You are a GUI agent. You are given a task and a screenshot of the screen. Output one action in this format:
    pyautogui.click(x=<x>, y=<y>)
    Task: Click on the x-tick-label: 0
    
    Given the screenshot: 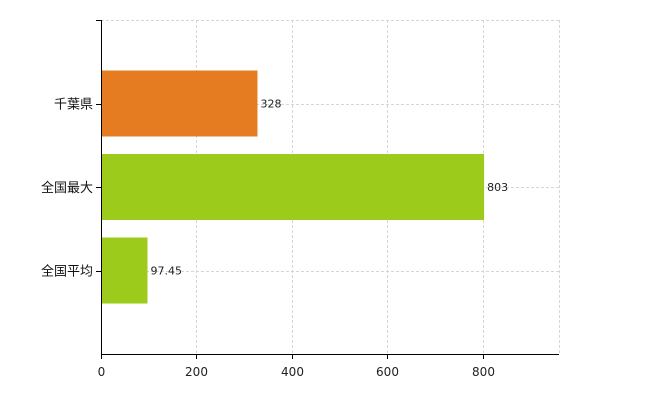 What is the action you would take?
    pyautogui.click(x=102, y=372)
    